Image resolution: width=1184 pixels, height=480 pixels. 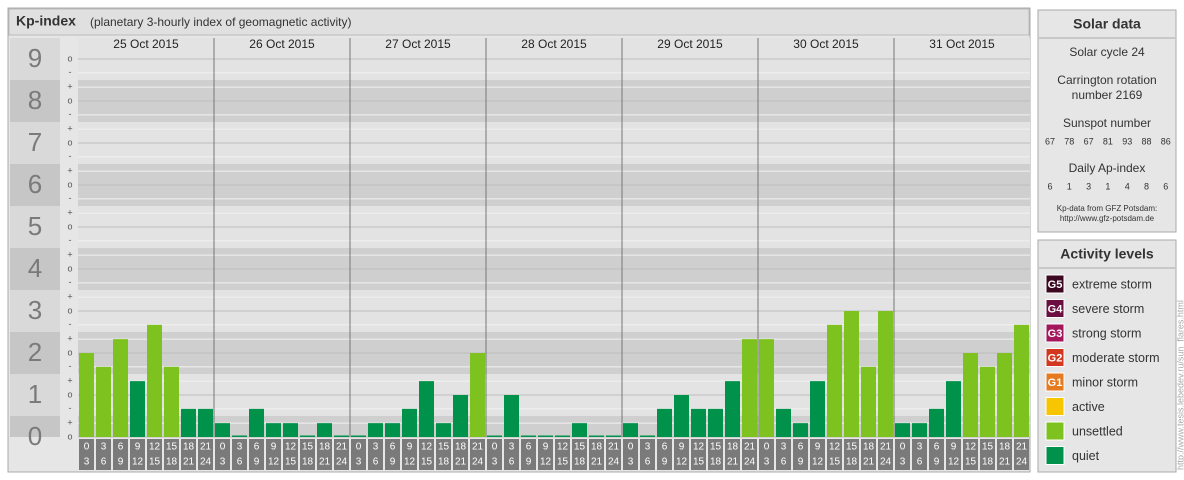 What do you see at coordinates (1112, 284) in the screenshot?
I see `legend-label: extreme storm` at bounding box center [1112, 284].